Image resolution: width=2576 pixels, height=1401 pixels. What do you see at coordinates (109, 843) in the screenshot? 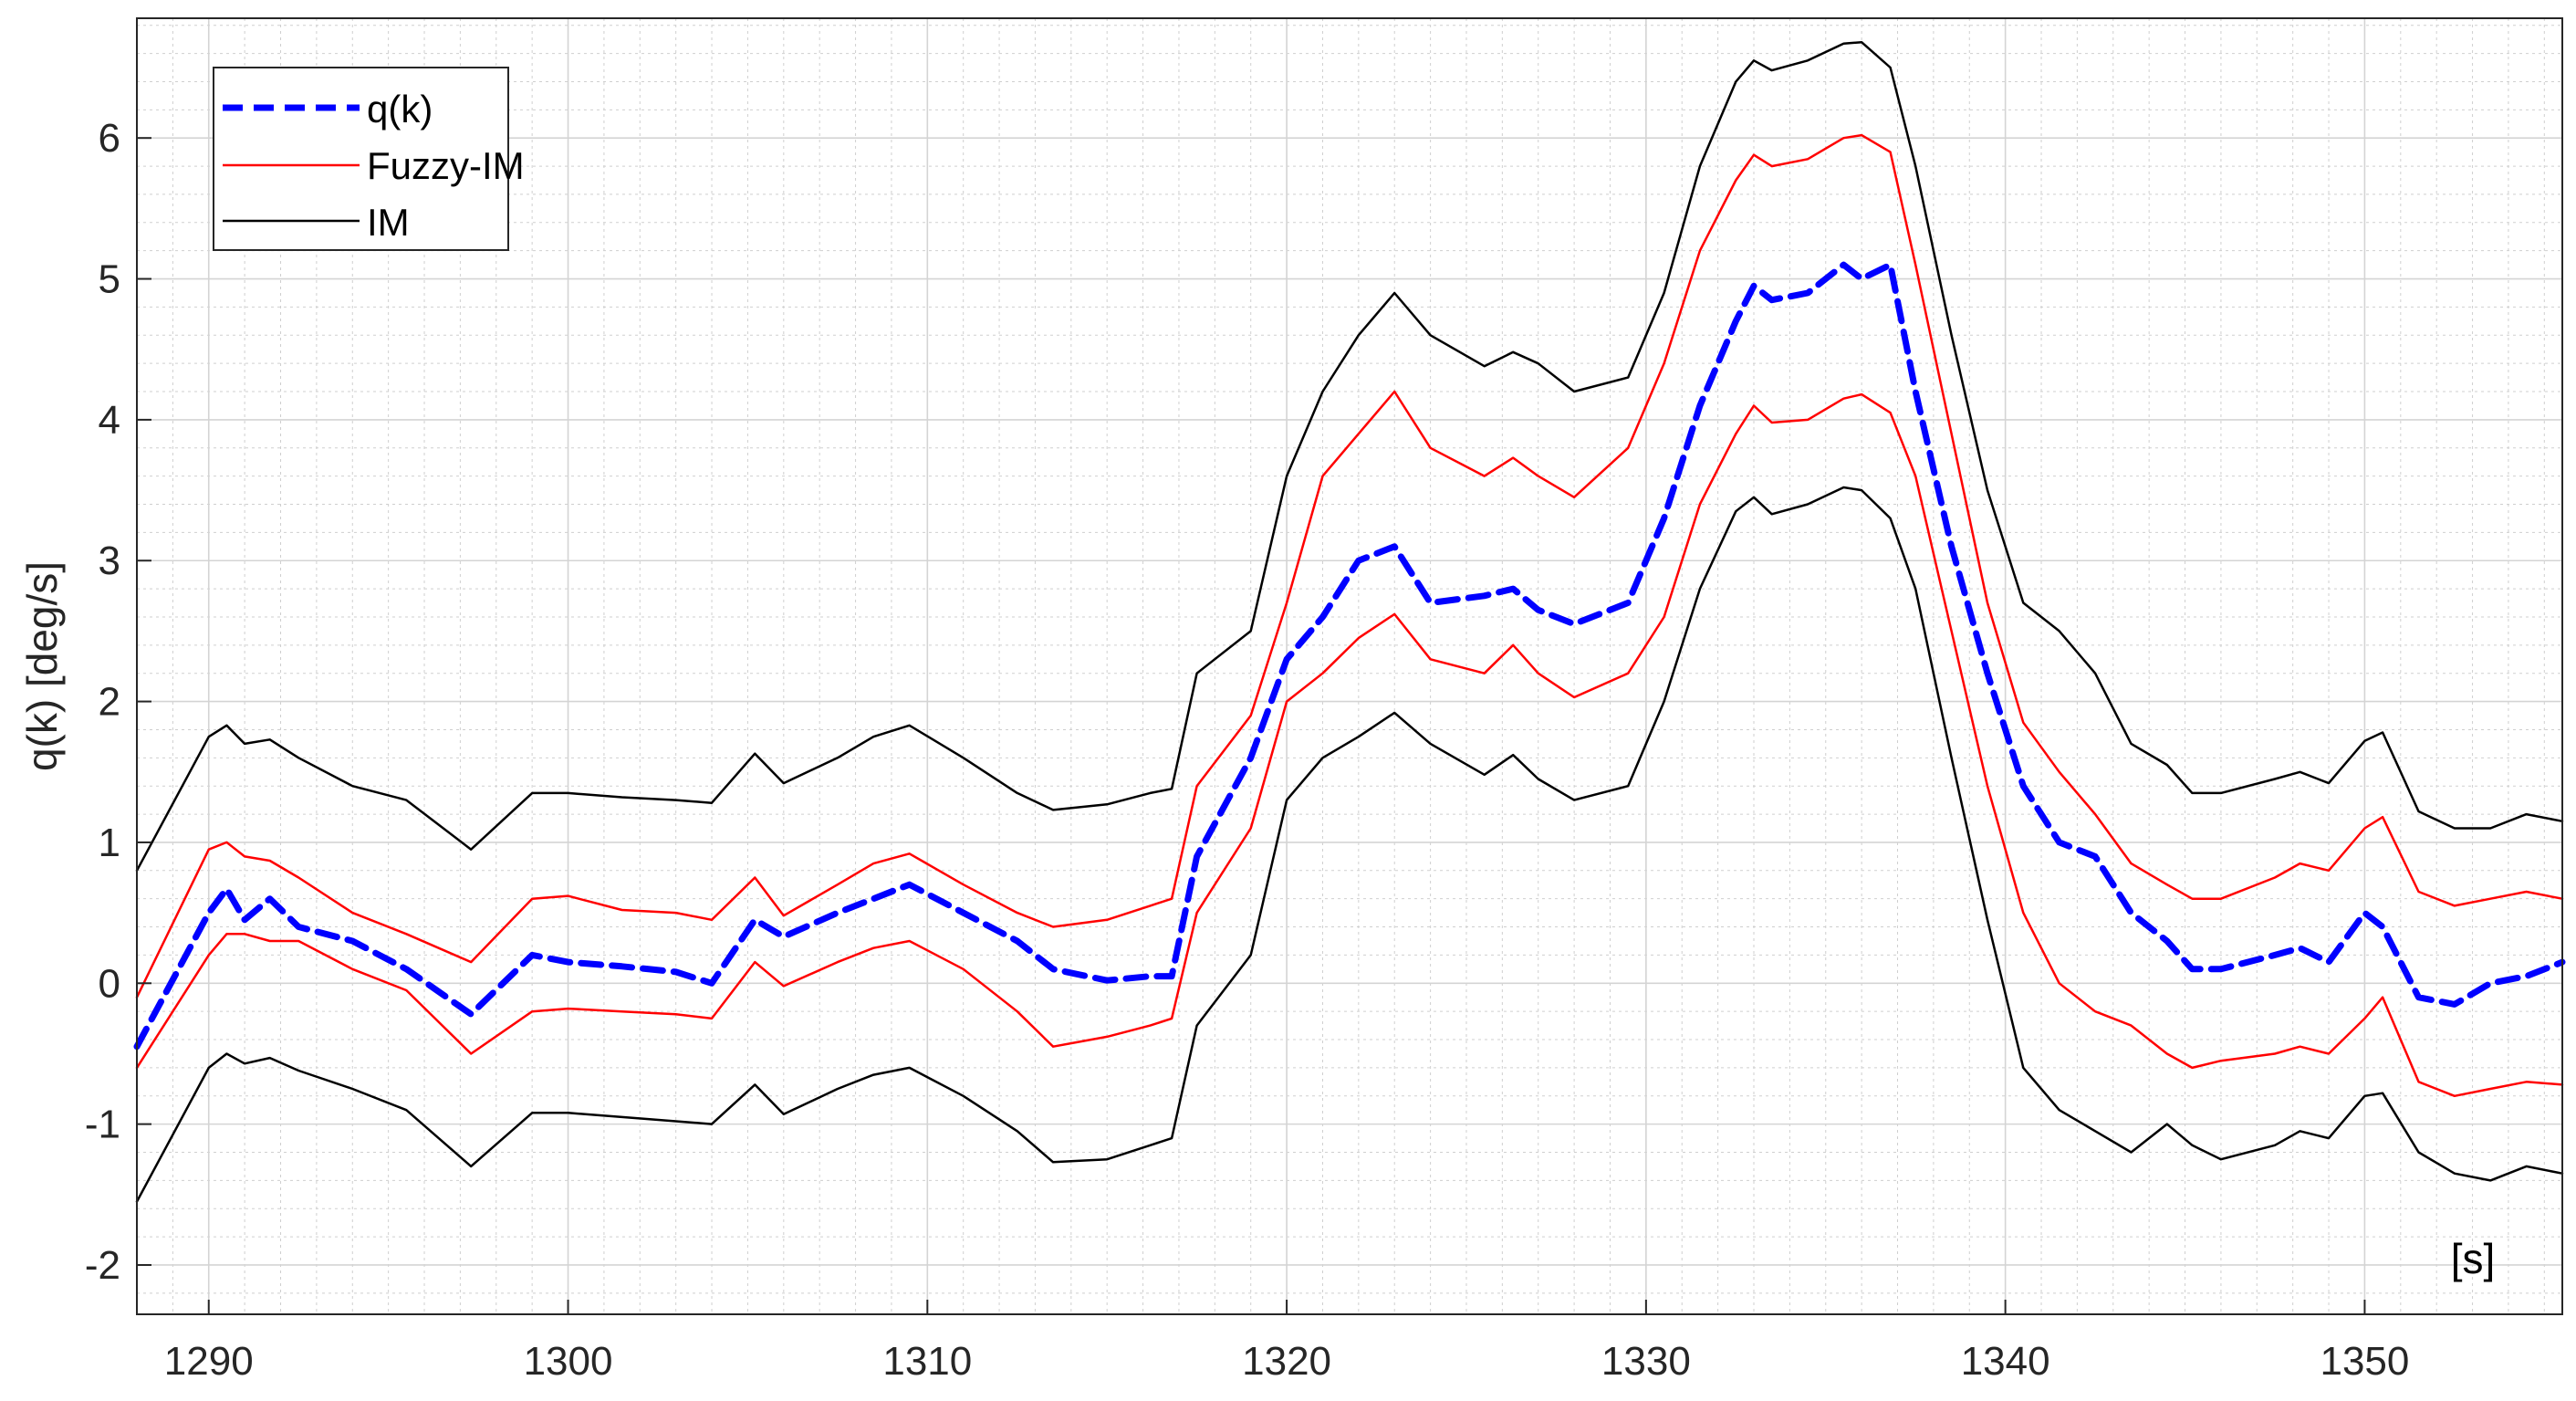
I see `y-tick-label: 1` at bounding box center [109, 843].